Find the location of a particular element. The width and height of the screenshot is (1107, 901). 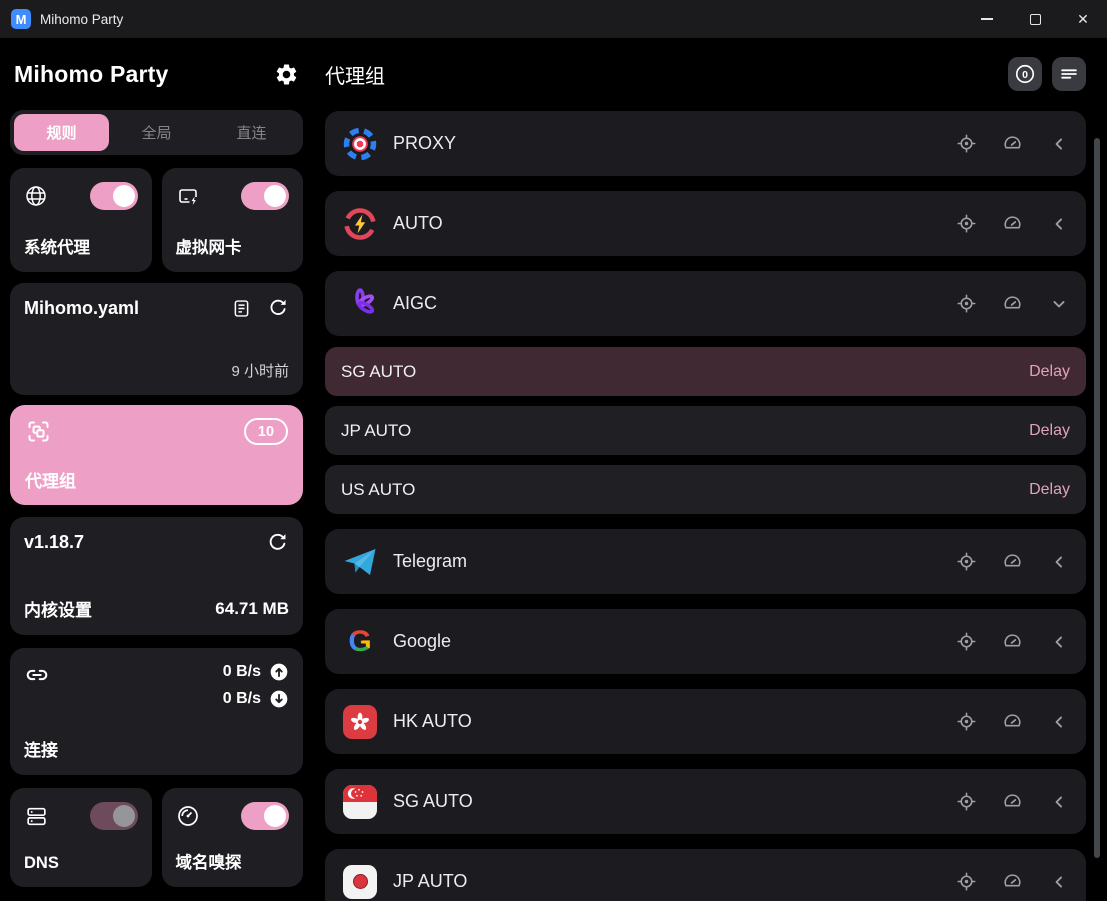

sniff-toggle is located at coordinates (265, 816).